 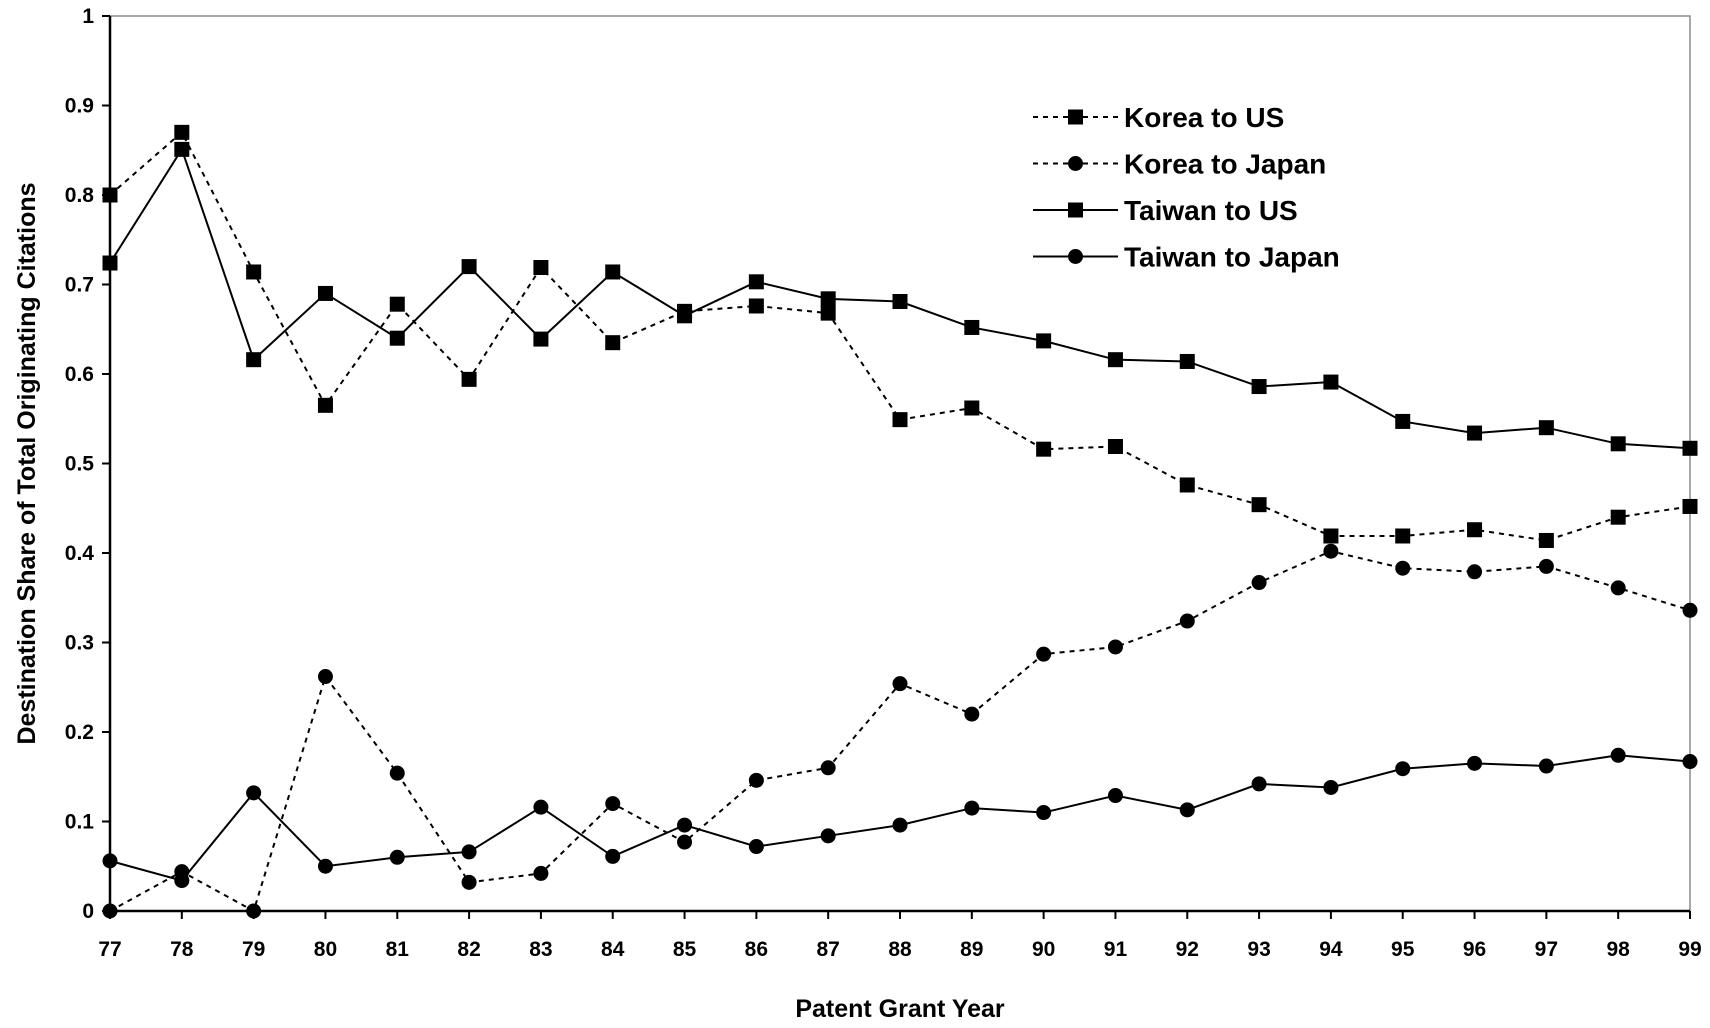 I want to click on x-tick-label: 82, so click(x=468, y=949).